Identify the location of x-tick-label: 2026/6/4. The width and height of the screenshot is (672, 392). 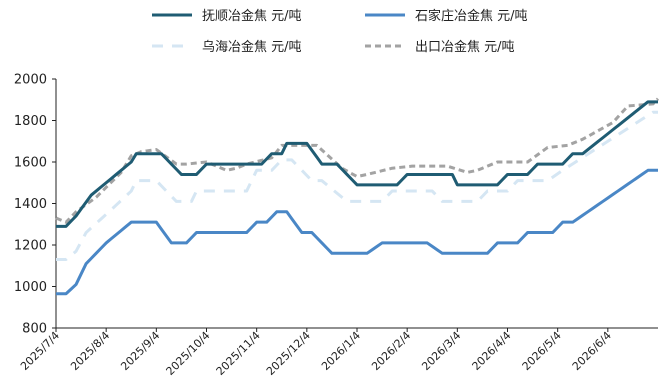
(592, 351).